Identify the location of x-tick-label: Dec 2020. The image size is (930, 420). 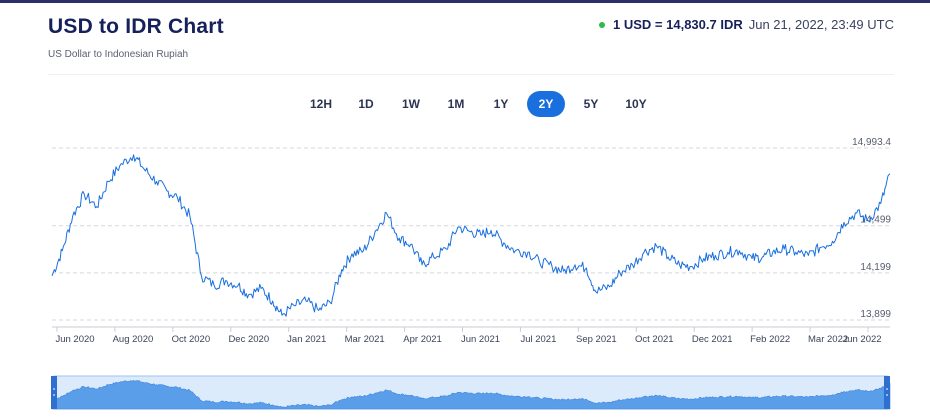
(248, 339).